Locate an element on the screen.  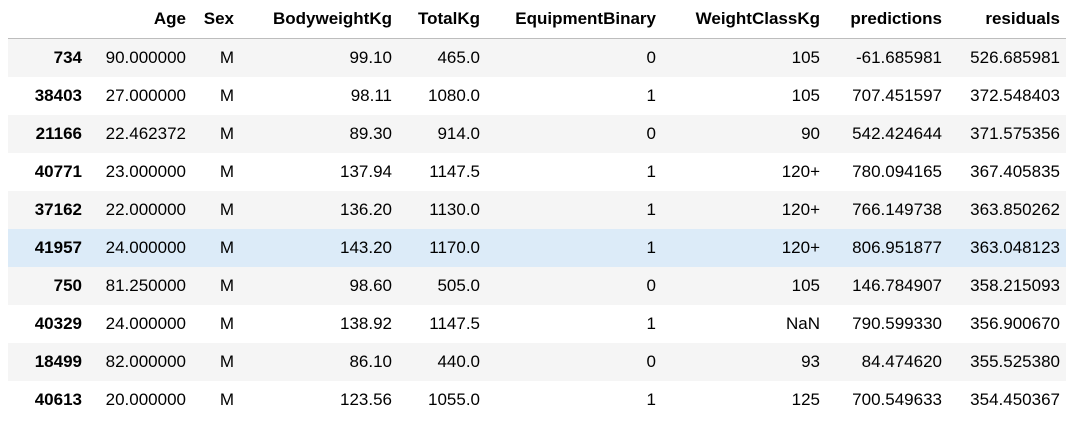
cell-residuals: 358.215093 is located at coordinates (1015, 285).